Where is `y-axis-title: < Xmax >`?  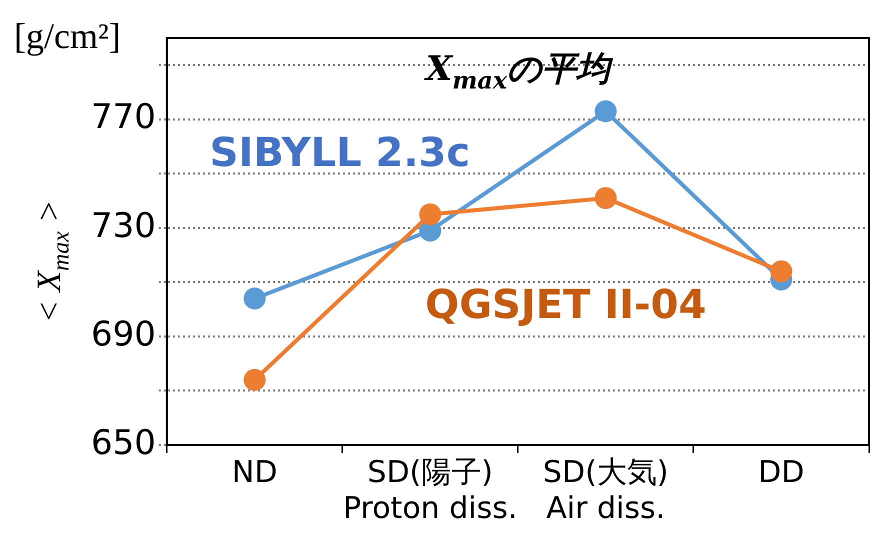 y-axis-title: < Xmax > is located at coordinates (52, 262).